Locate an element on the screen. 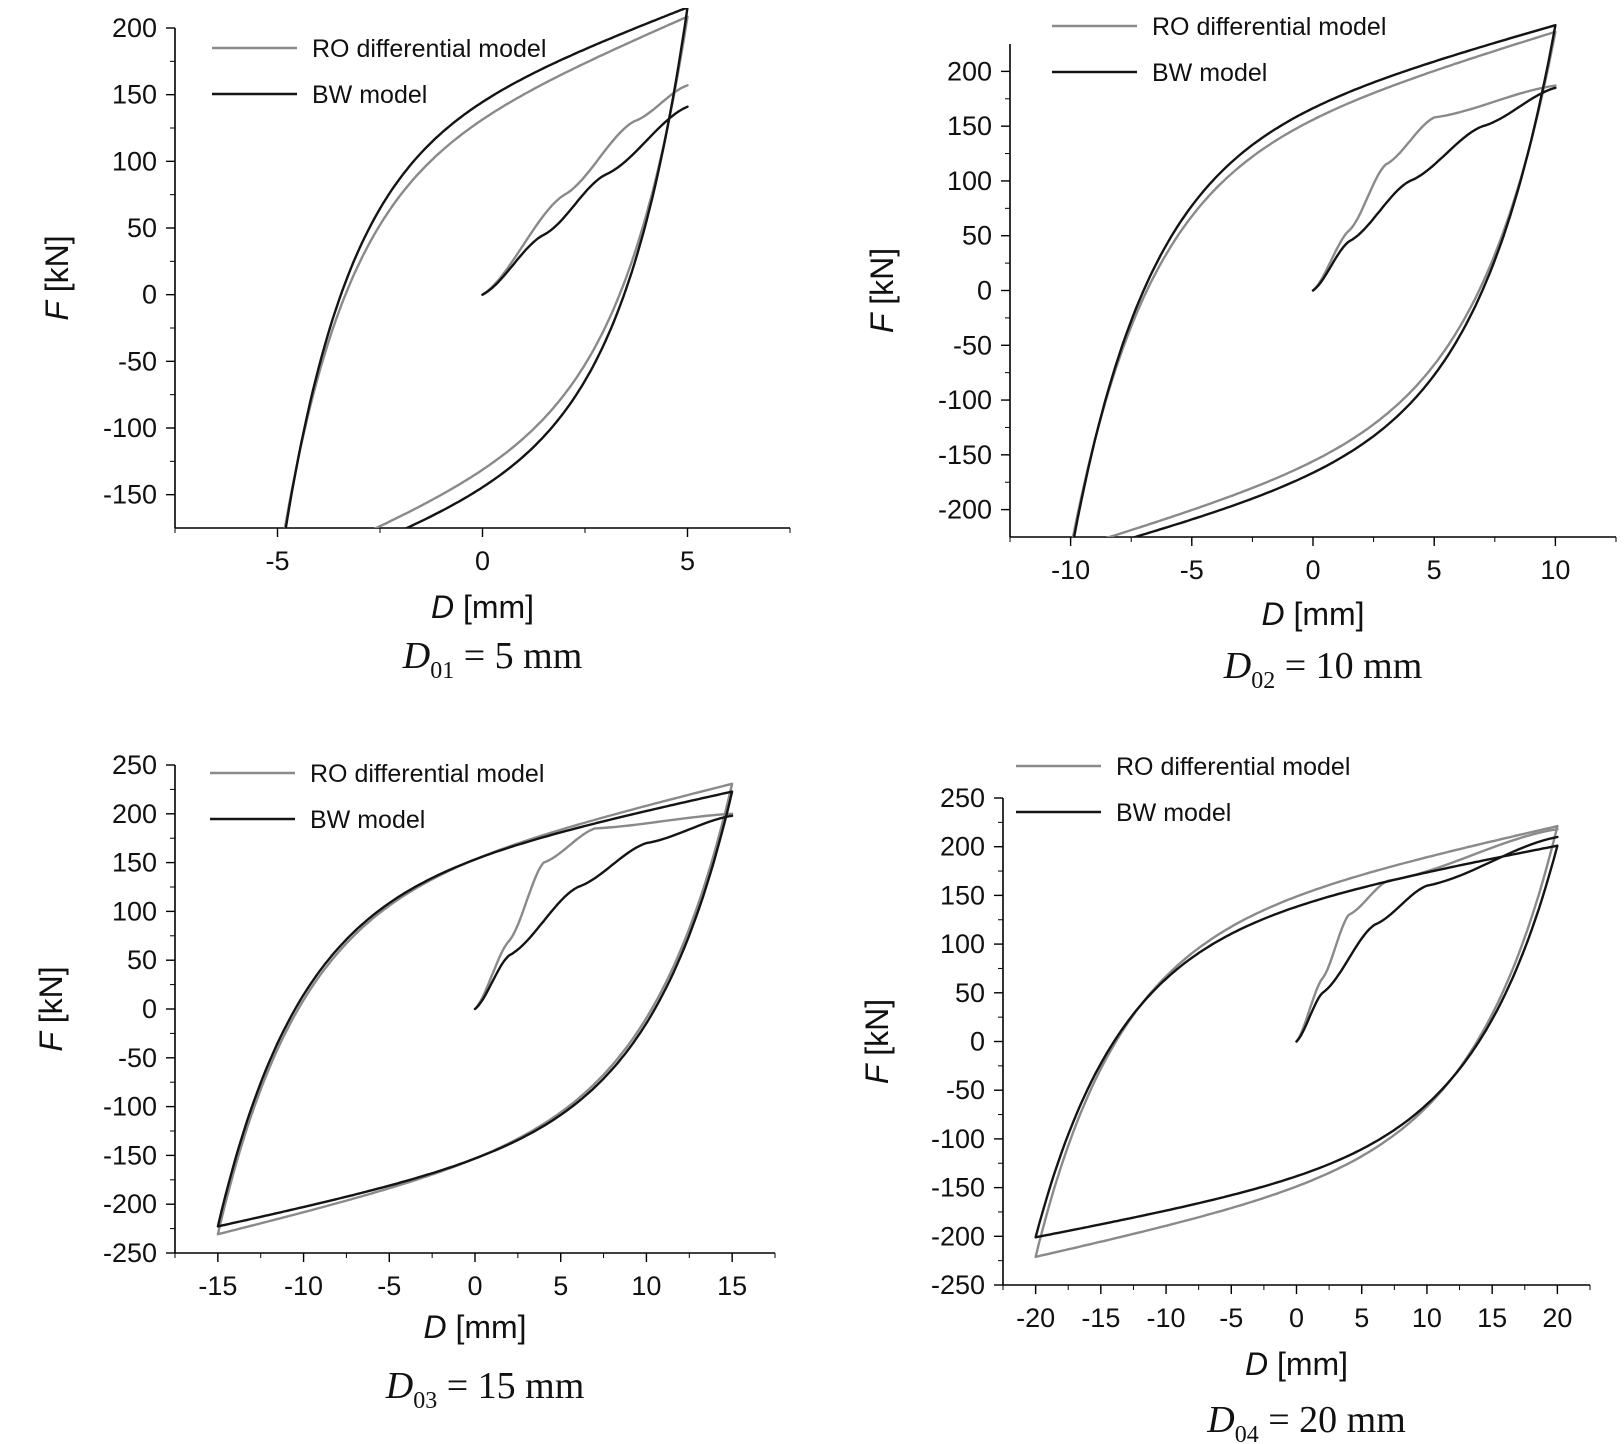 The width and height of the screenshot is (1624, 1444). panel-caption: D01 = 5 mm is located at coordinates (492, 659).